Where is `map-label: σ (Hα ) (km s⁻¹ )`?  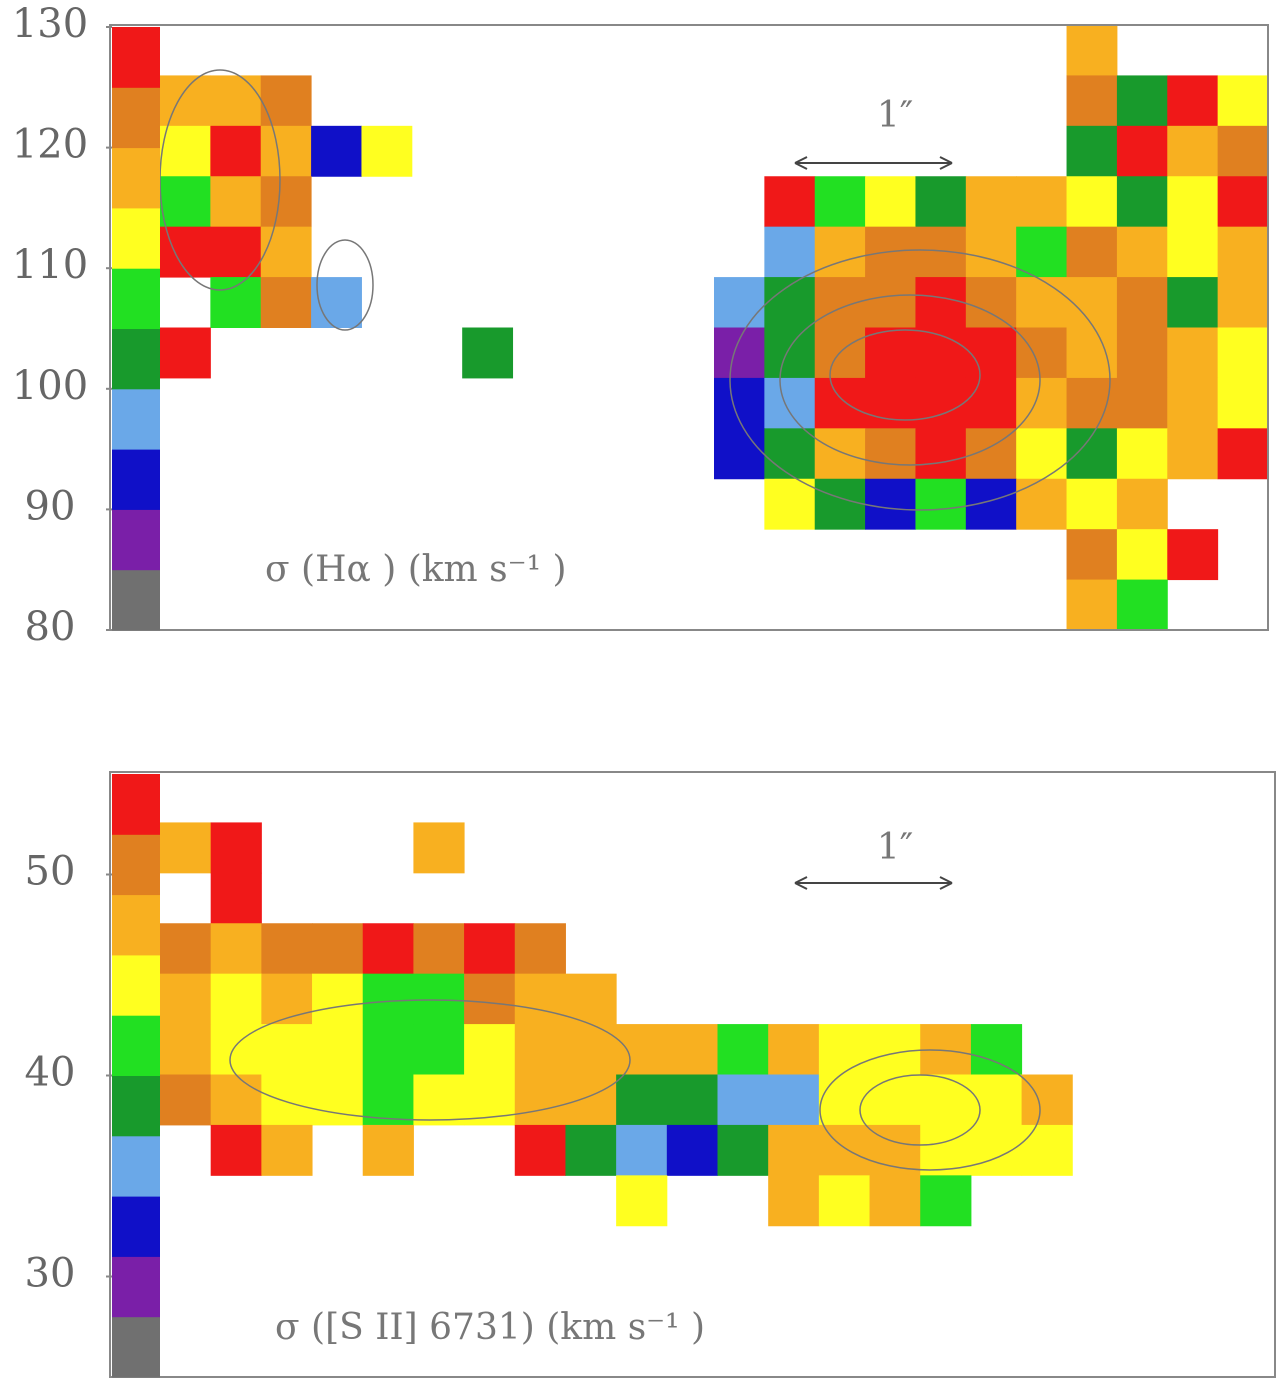 map-label: σ (Hα ) (km s⁻¹ ) is located at coordinates (416, 569).